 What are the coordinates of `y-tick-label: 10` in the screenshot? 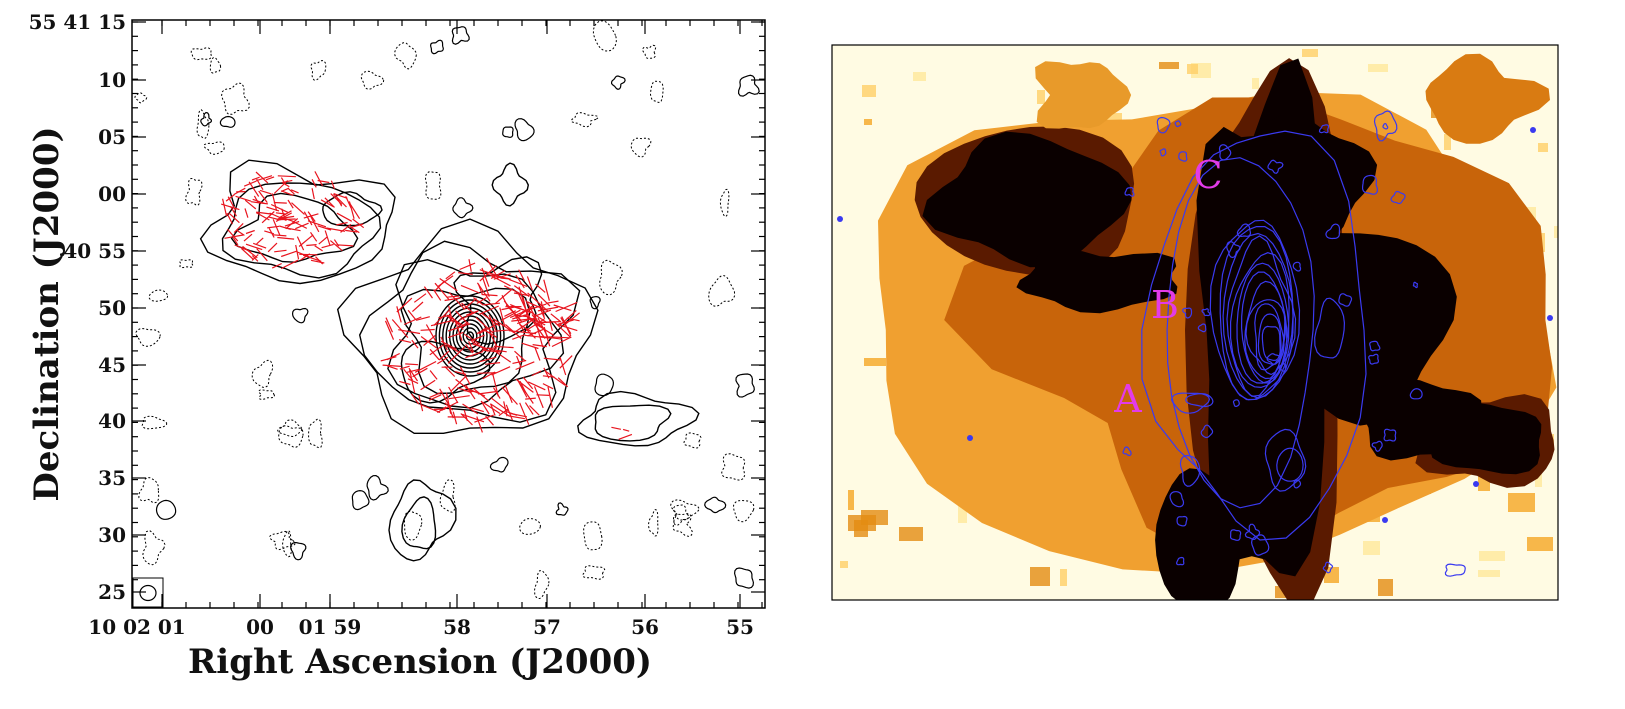 It's located at (112, 80).